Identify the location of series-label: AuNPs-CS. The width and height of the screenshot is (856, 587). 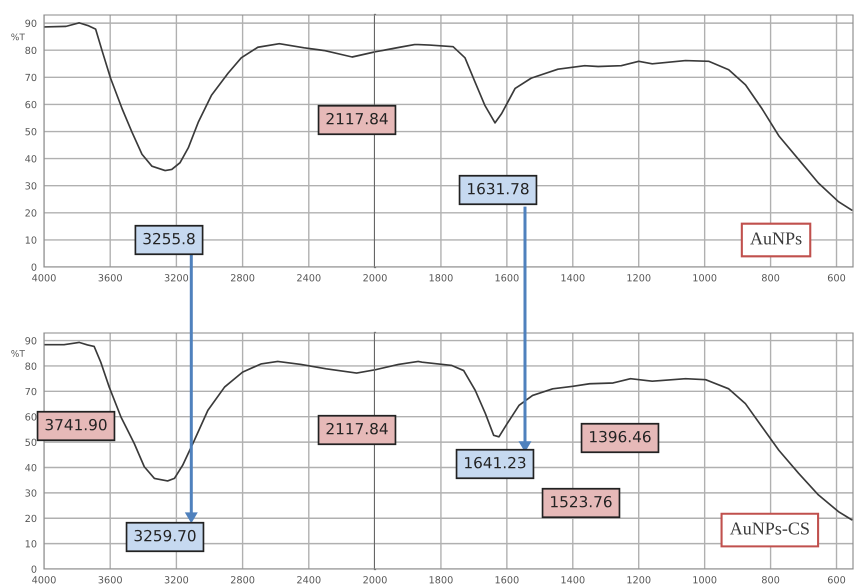
(769, 528).